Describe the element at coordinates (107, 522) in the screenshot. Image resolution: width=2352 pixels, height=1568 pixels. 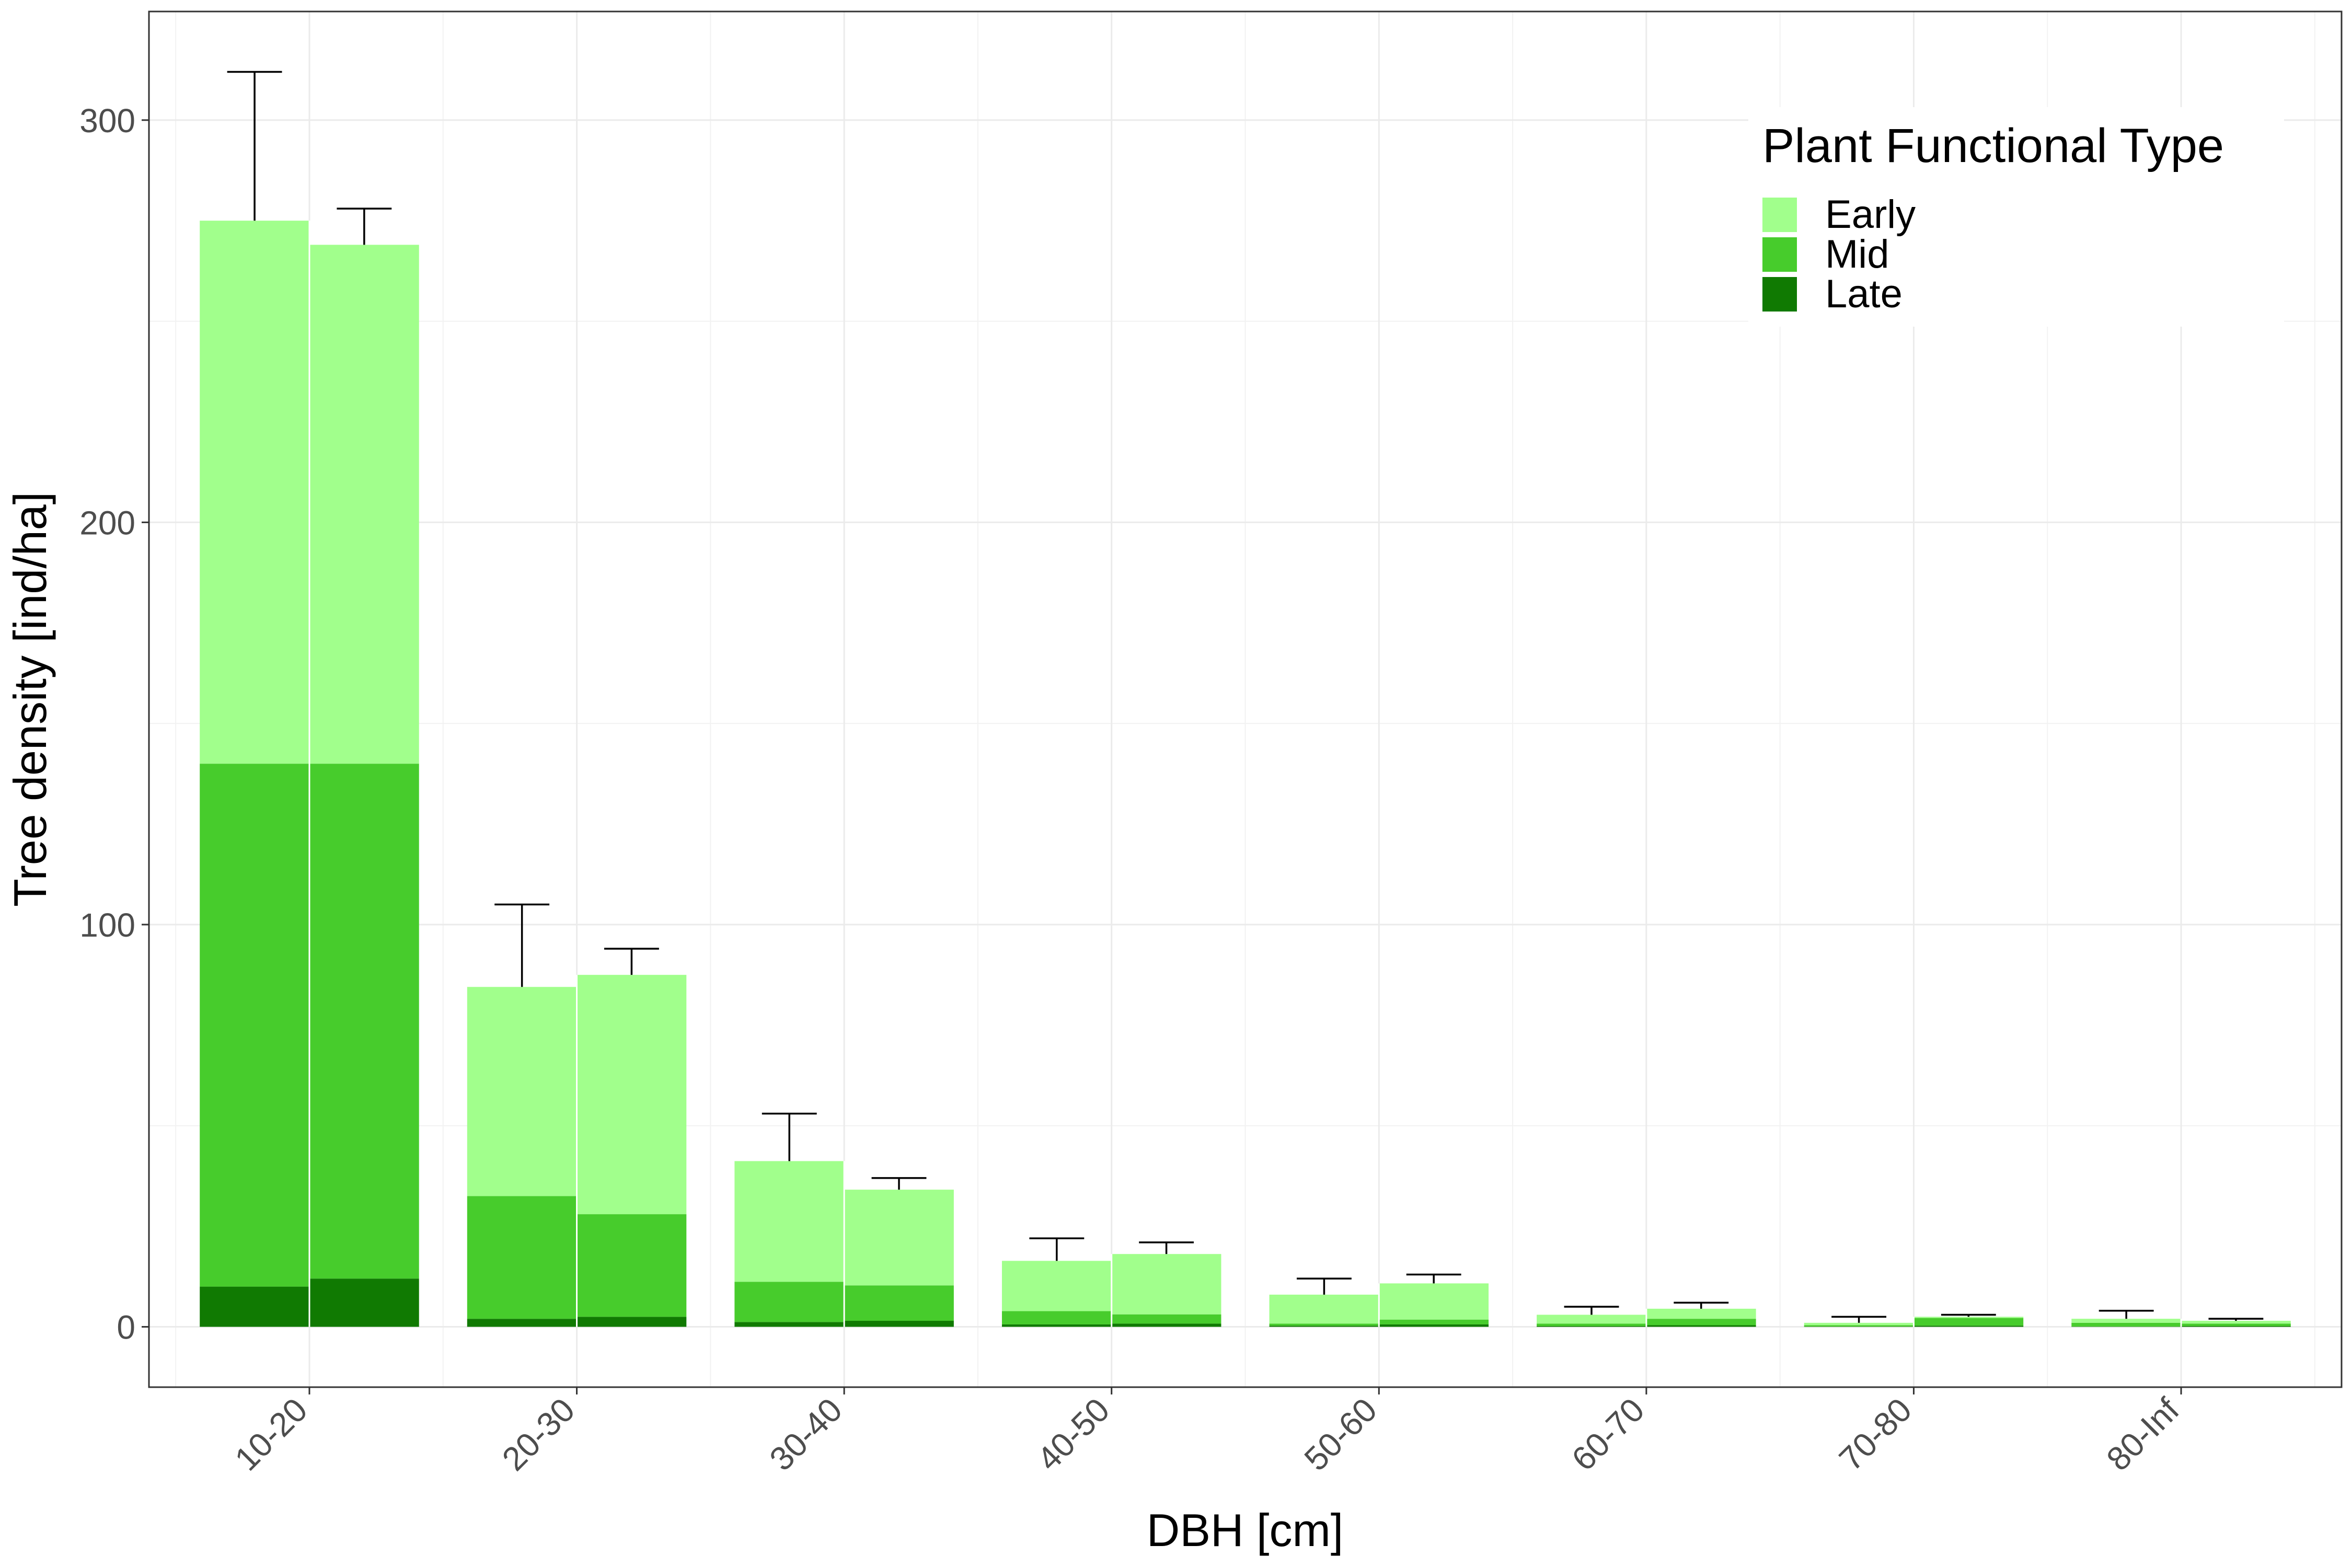
I see `y-tick-label: 200` at that location.